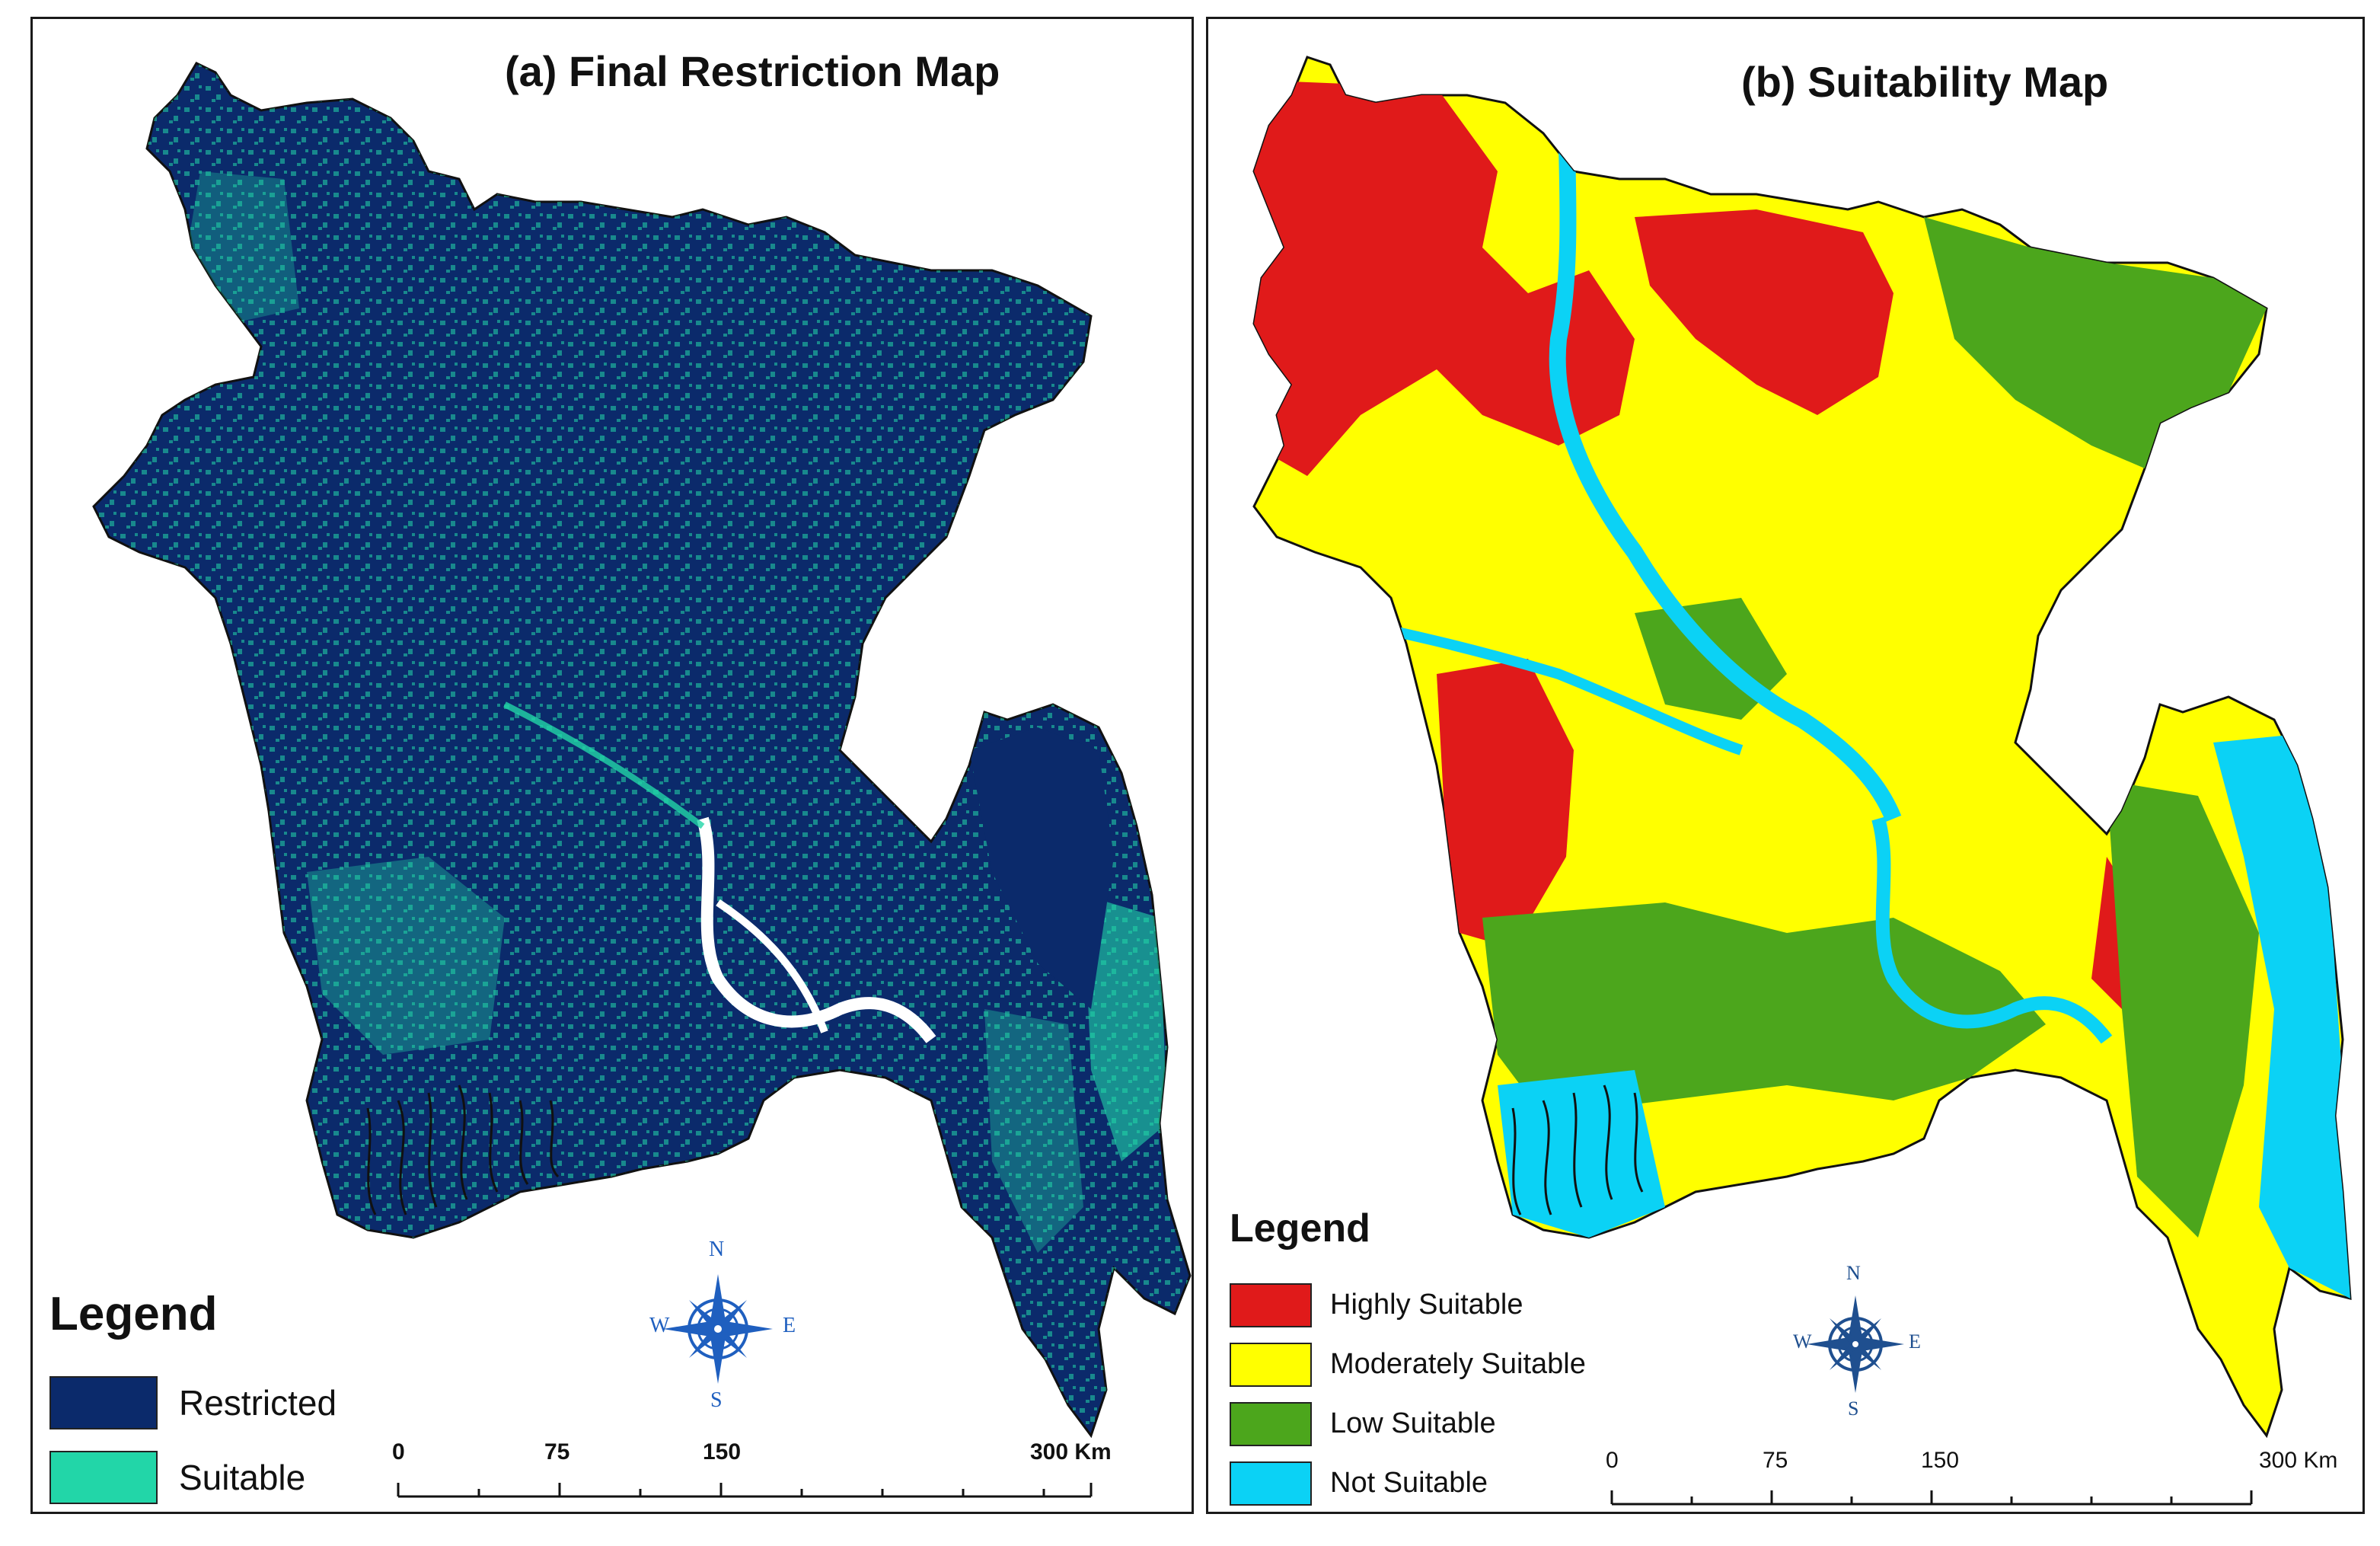 The image size is (2380, 1546). What do you see at coordinates (103, 1402) in the screenshot?
I see `legend-swatch-restricted` at bounding box center [103, 1402].